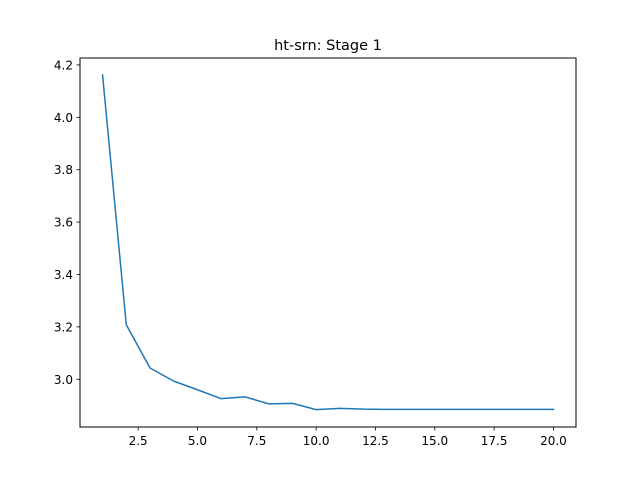 Image resolution: width=640 pixels, height=484 pixels. What do you see at coordinates (63, 327) in the screenshot?
I see `y-tick-label: 3.2` at bounding box center [63, 327].